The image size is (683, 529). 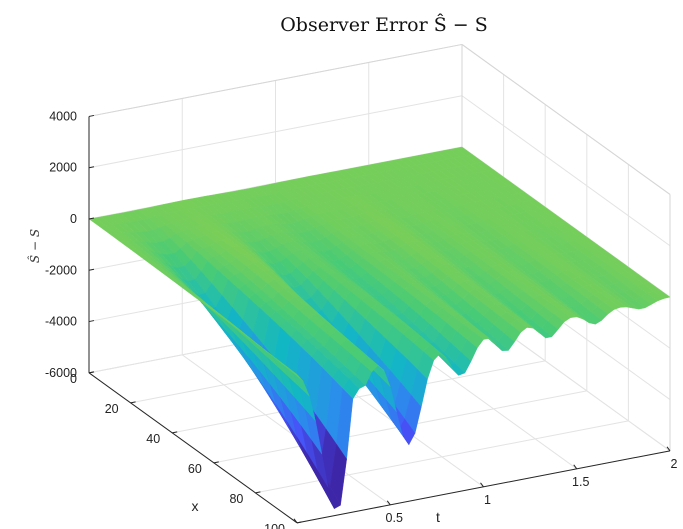 What do you see at coordinates (34, 246) in the screenshot?
I see `z-axis-label: Ŝ − S` at bounding box center [34, 246].